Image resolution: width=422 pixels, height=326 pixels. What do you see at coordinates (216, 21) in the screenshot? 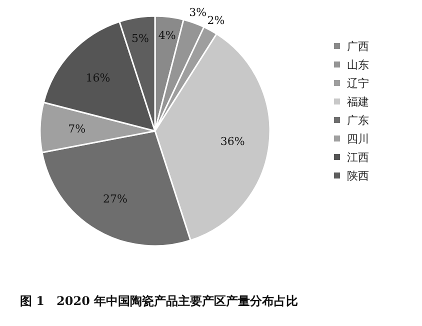
I see `data-label: 2%` at bounding box center [216, 21].